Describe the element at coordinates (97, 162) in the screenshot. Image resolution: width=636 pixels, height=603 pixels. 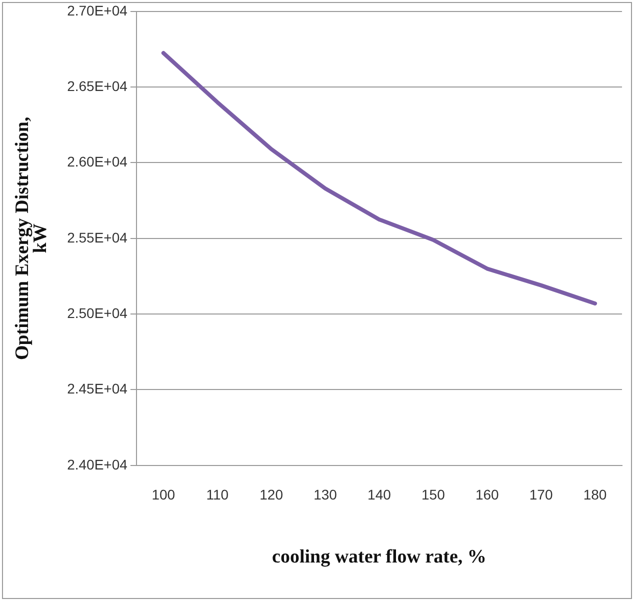
I see `y-tick-label: 2.60E+04` at that location.